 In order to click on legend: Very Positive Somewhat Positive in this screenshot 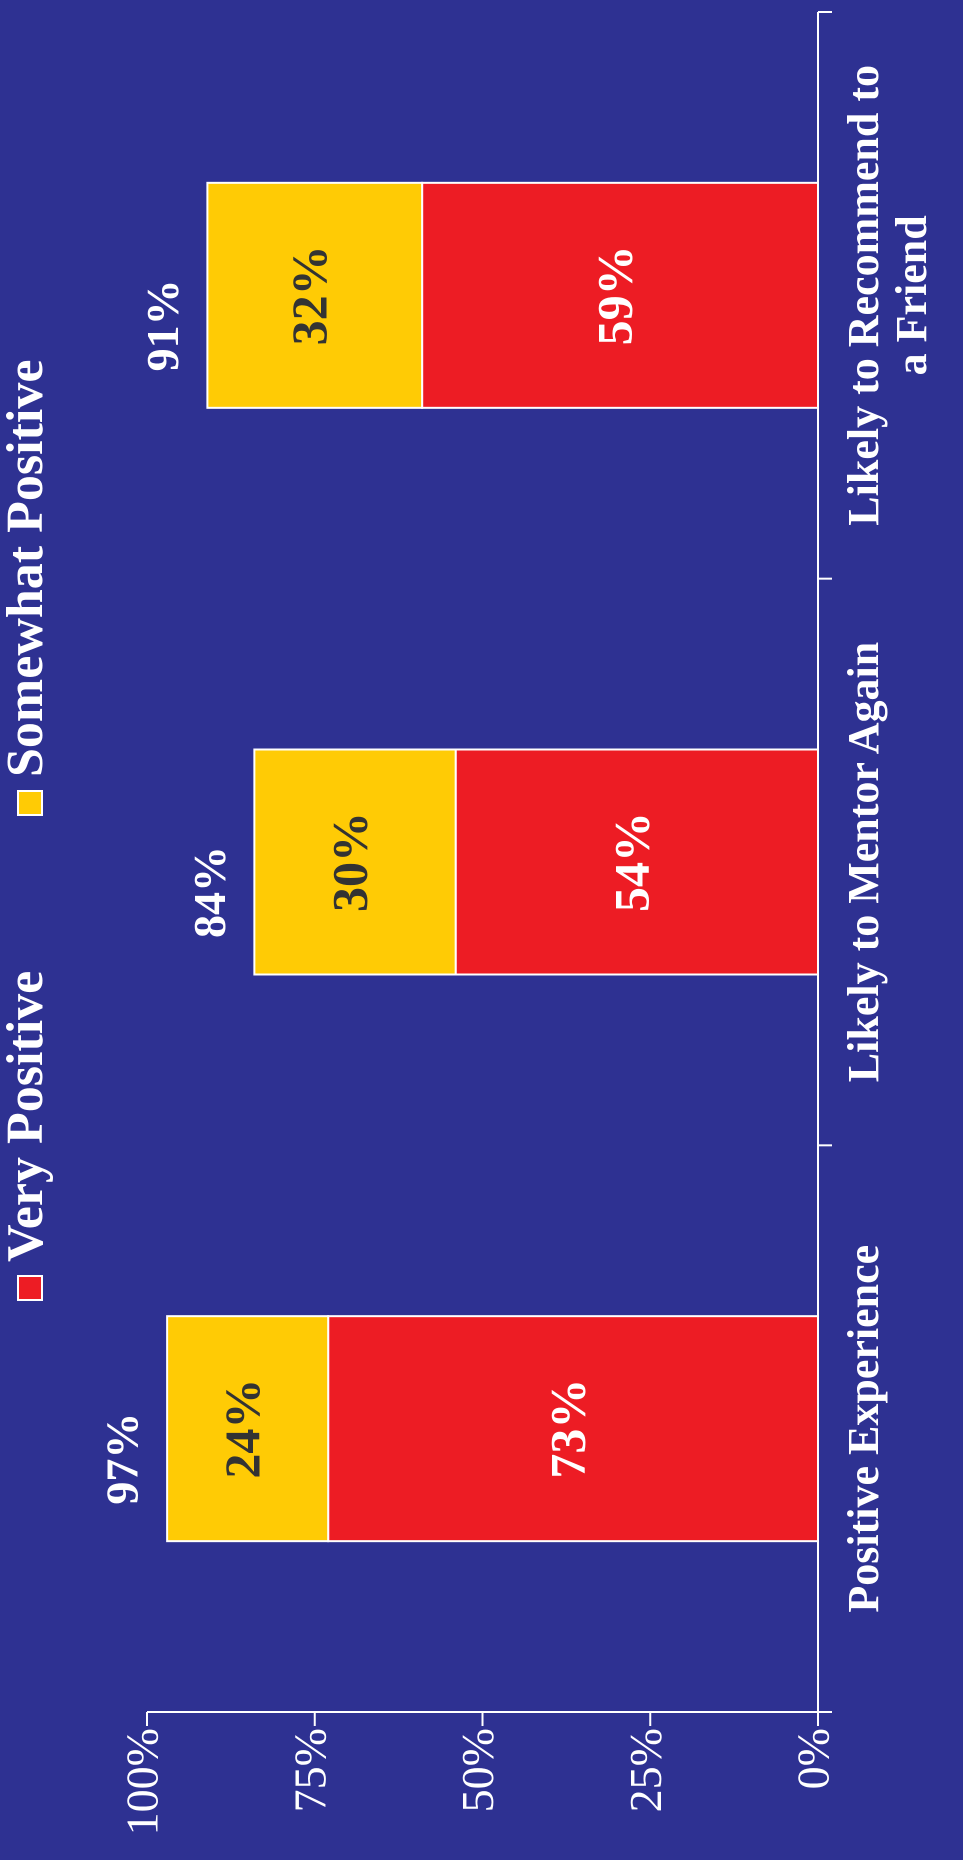, I will do `click(27, 830)`.